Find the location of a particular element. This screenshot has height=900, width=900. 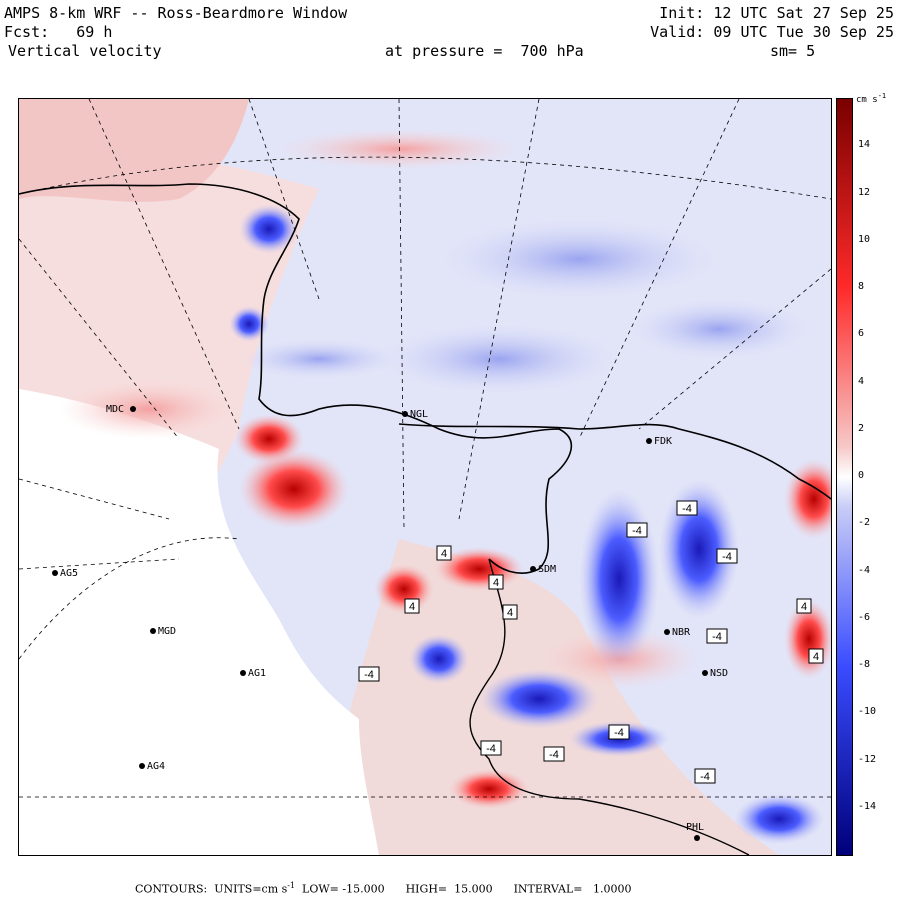

station-ag1: AG1 is located at coordinates (253, 673).